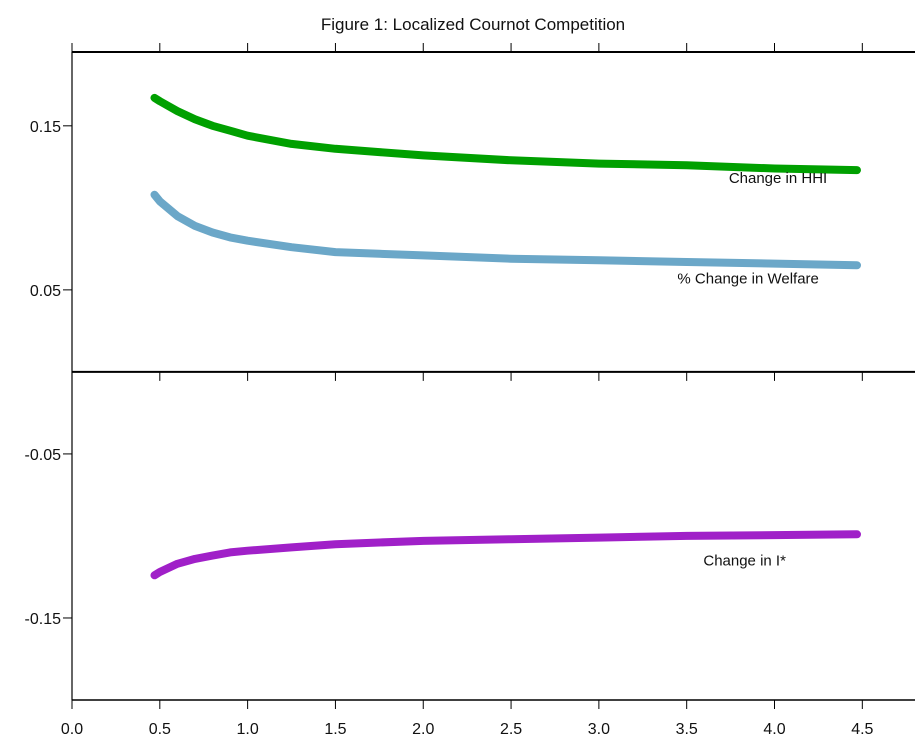  What do you see at coordinates (335, 729) in the screenshot?
I see `x-tick-label: 1.5` at bounding box center [335, 729].